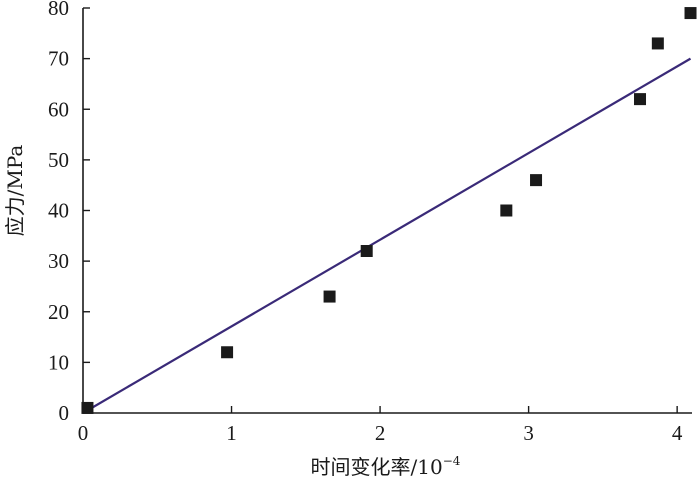  What do you see at coordinates (58, 362) in the screenshot?
I see `y-tick-label: 10` at bounding box center [58, 362].